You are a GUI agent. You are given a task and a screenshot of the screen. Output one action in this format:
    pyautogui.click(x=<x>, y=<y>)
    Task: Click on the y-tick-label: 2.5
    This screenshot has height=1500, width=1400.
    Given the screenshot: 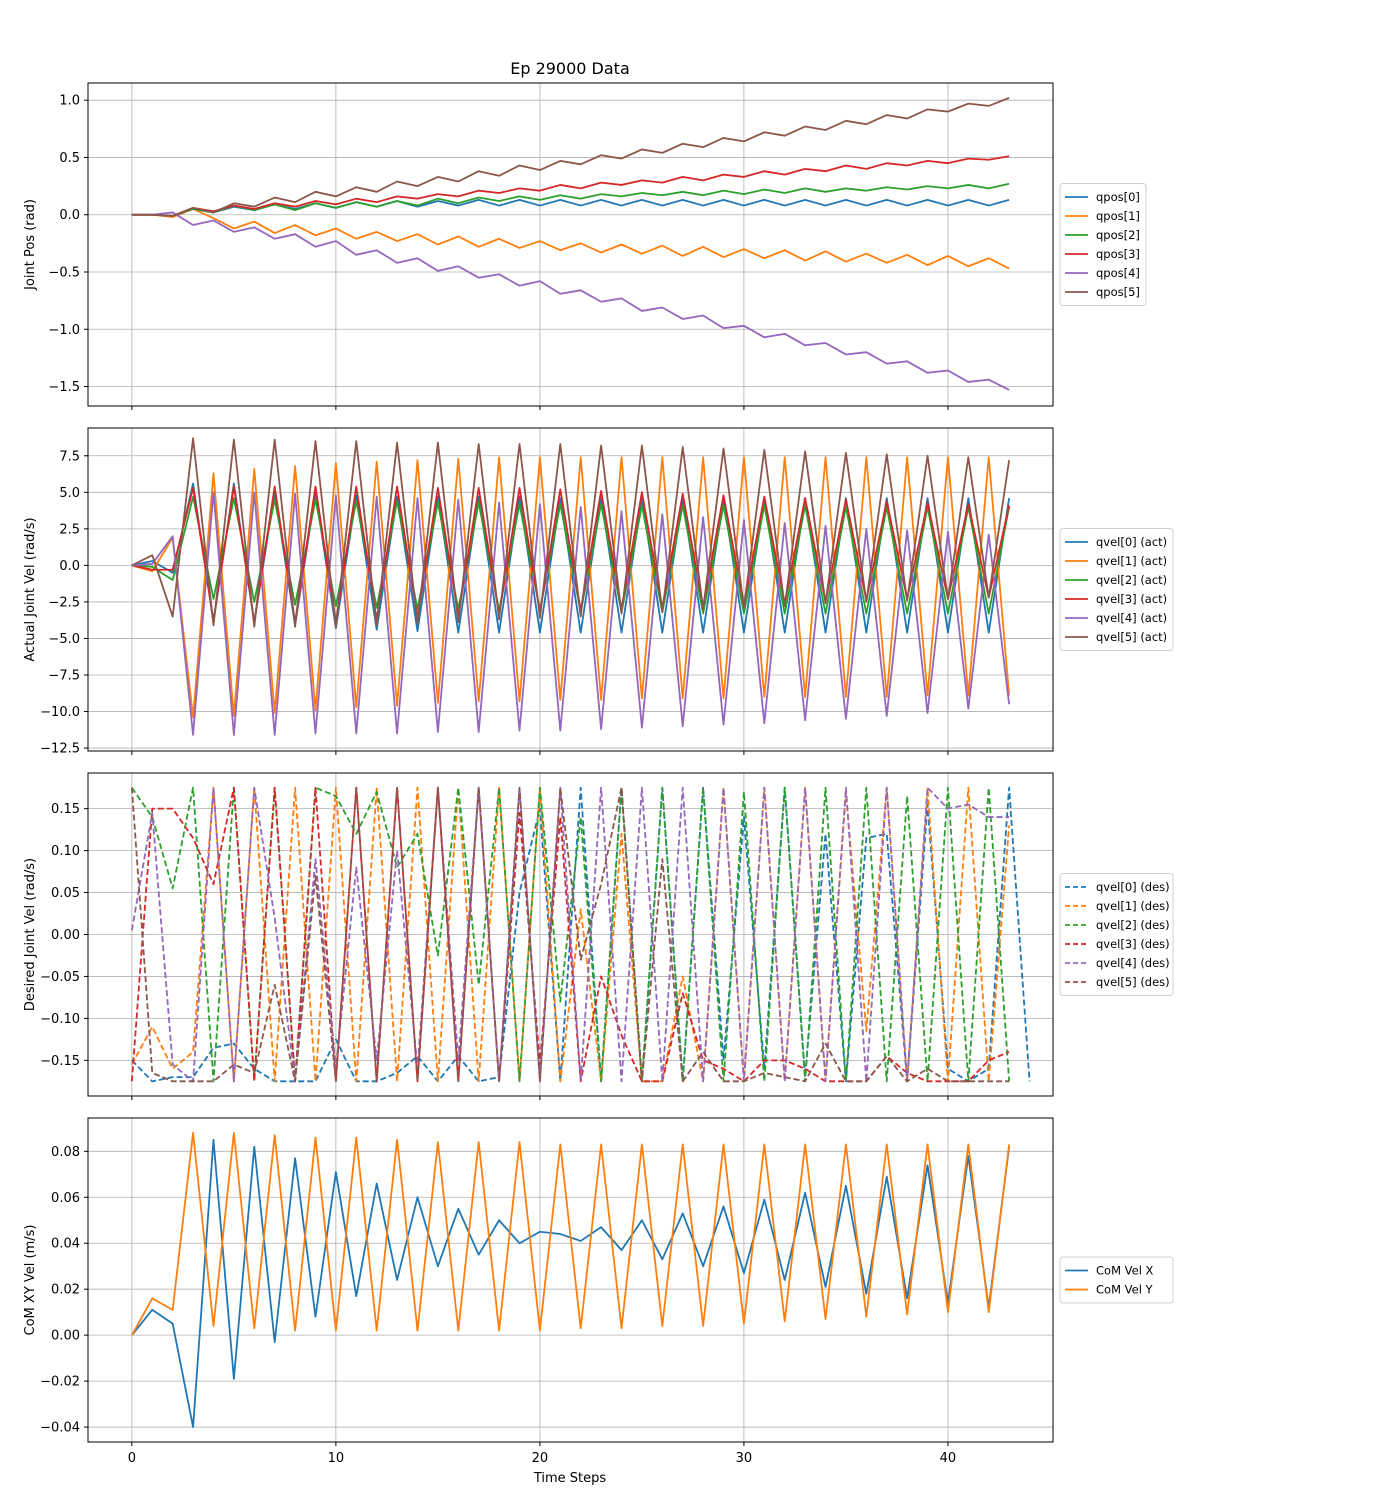 What is the action you would take?
    pyautogui.click(x=69, y=529)
    